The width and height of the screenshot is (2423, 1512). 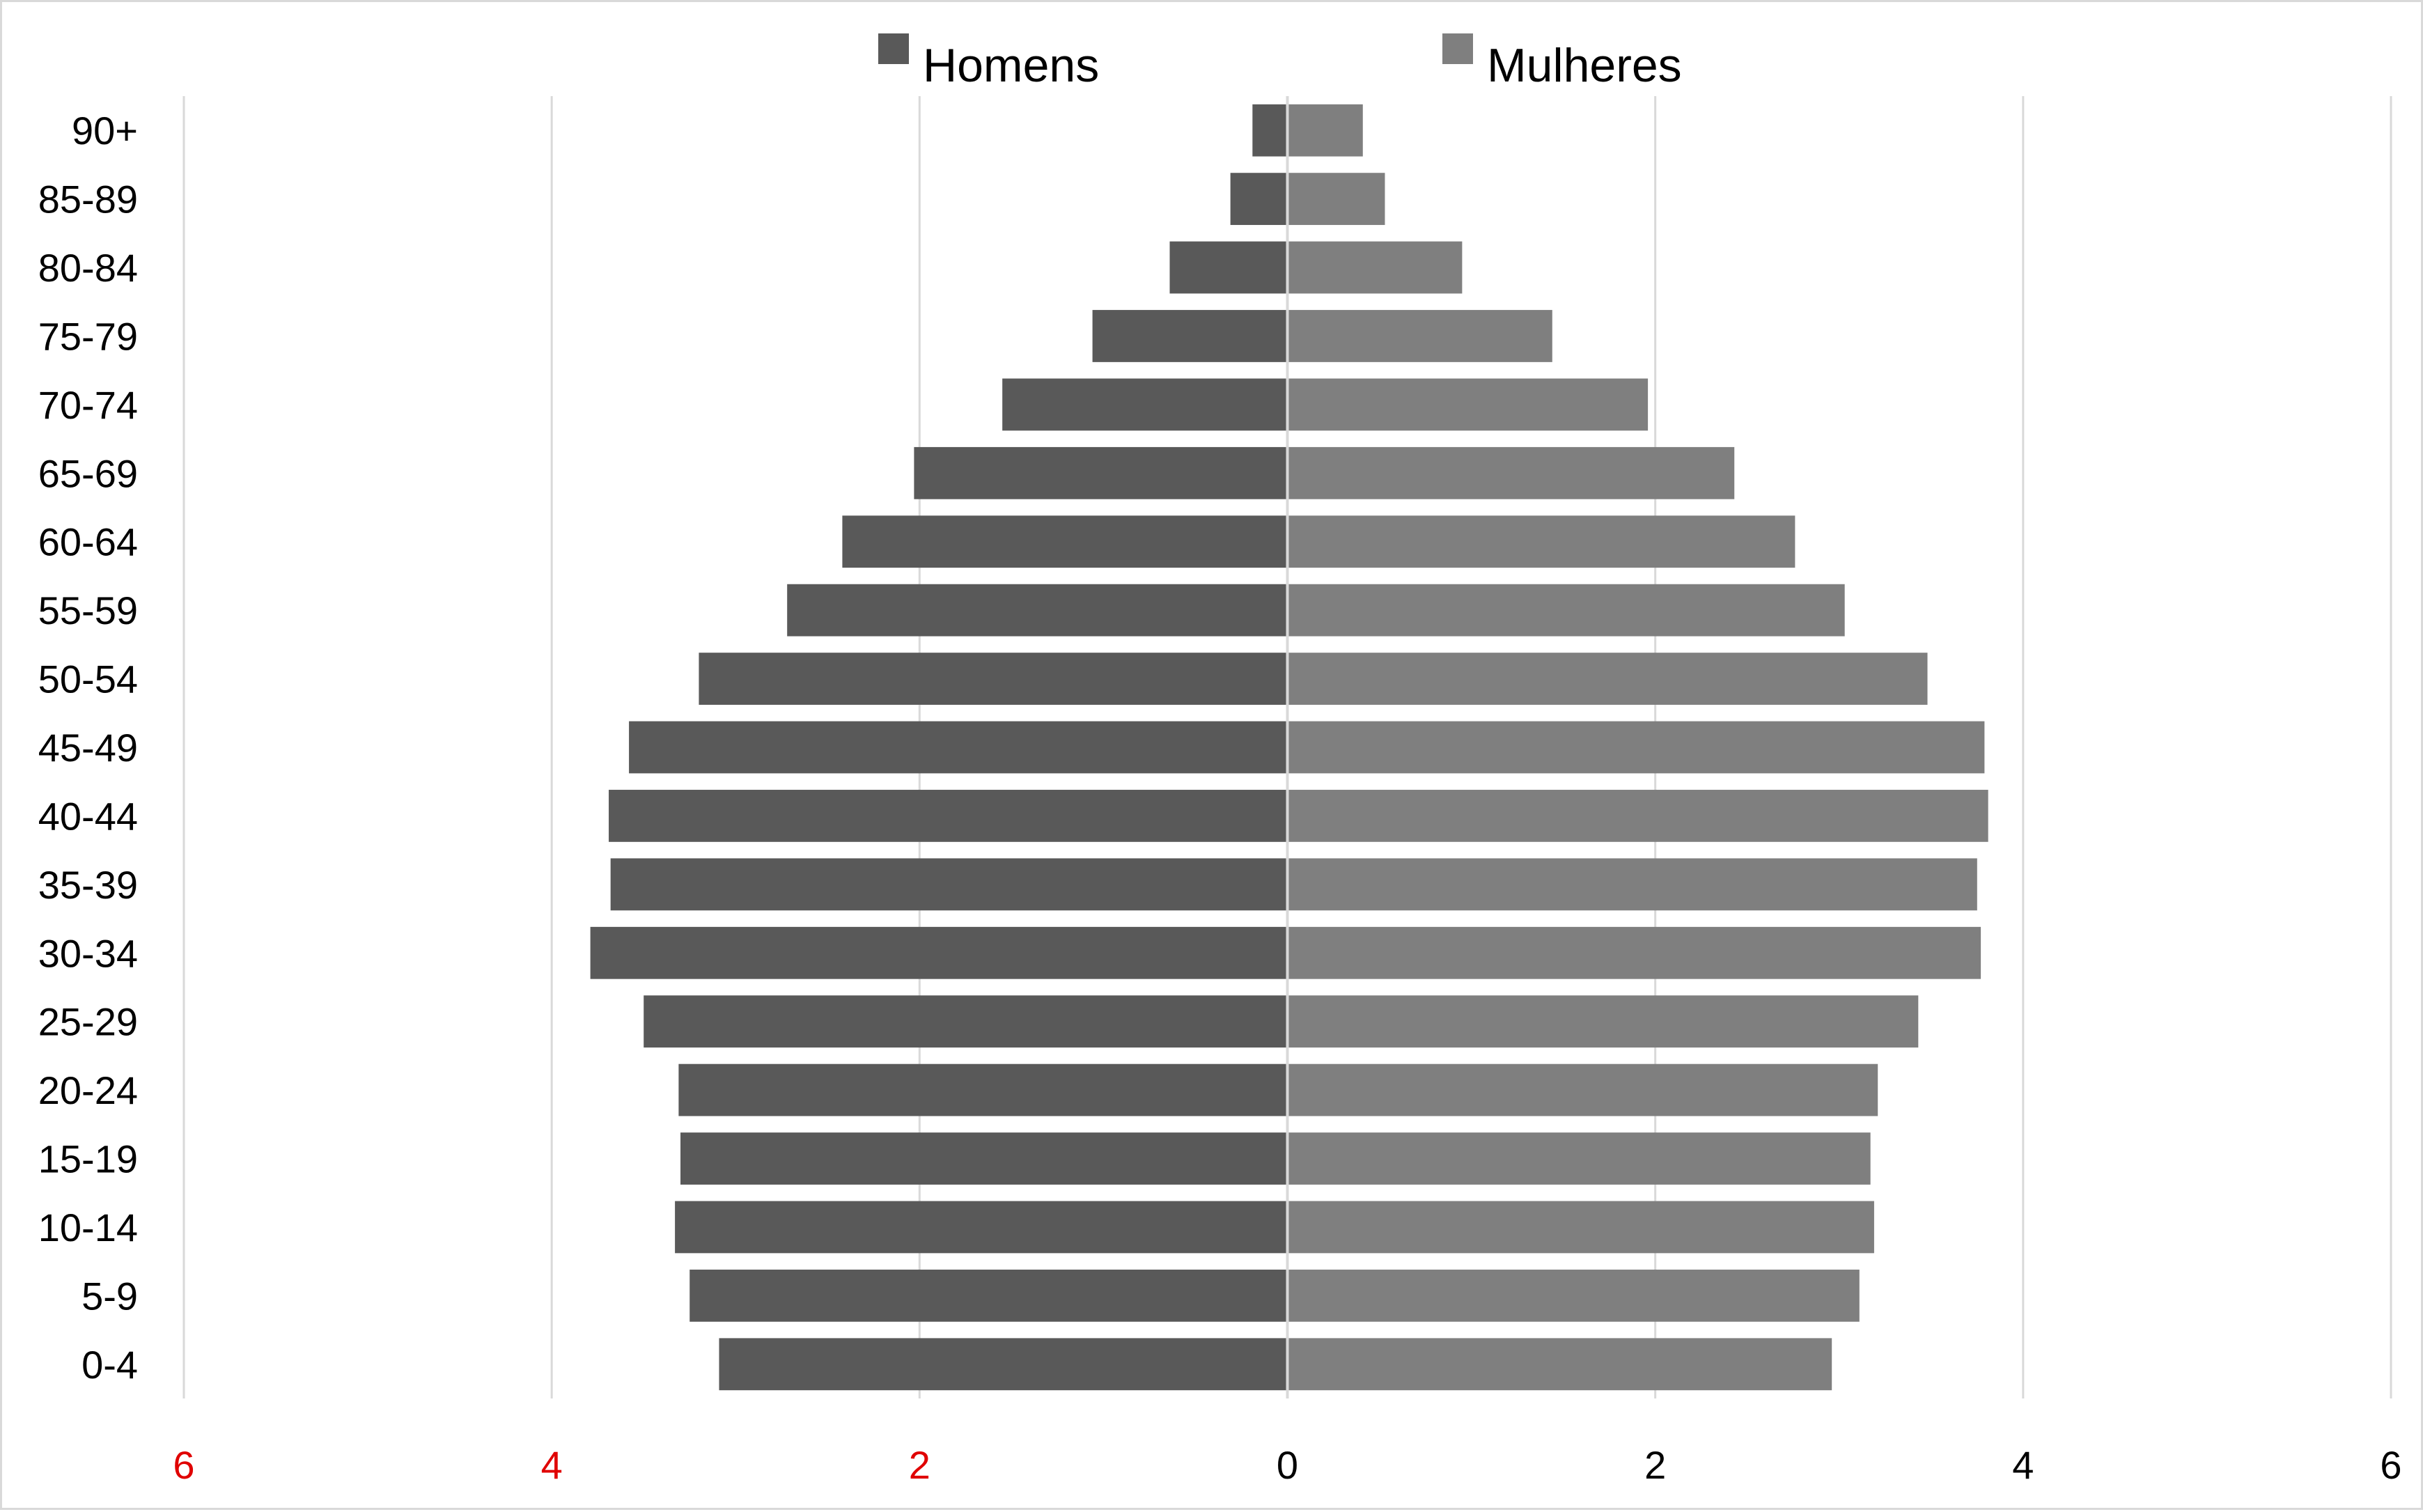 I want to click on y-tick-label-55-59: 55-59, so click(x=88, y=610).